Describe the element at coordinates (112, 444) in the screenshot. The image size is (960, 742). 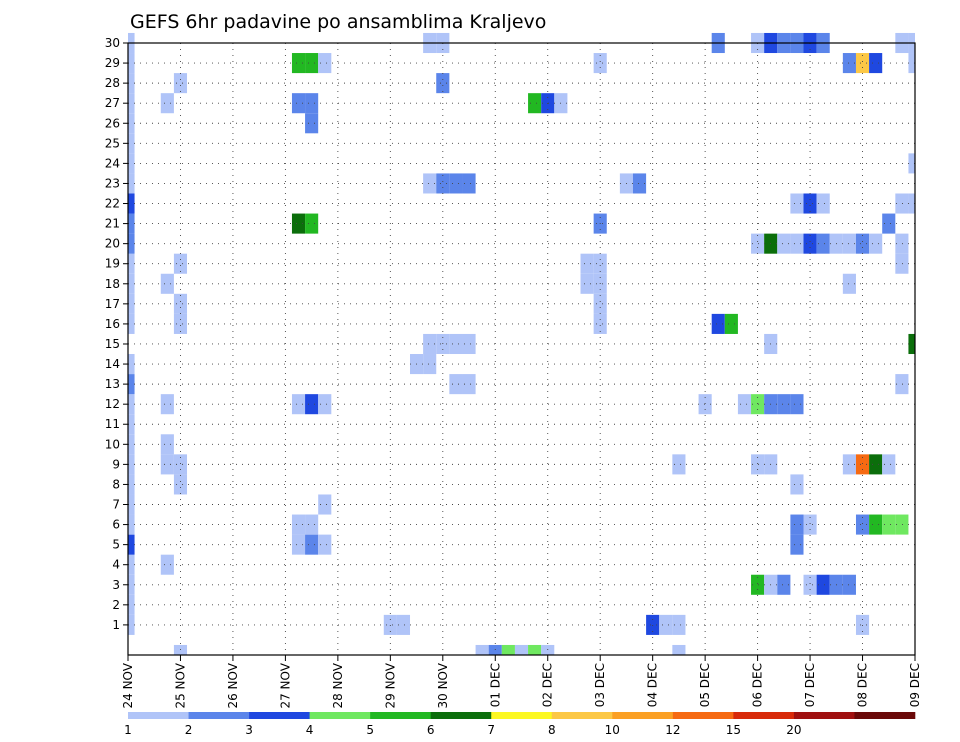
I see `y-tick-label: 10` at that location.